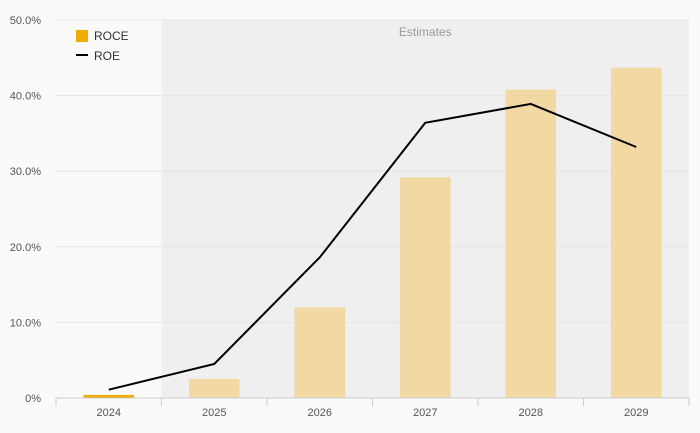 The image size is (700, 433). What do you see at coordinates (25, 323) in the screenshot?
I see `y-tick-label: 10.0%` at bounding box center [25, 323].